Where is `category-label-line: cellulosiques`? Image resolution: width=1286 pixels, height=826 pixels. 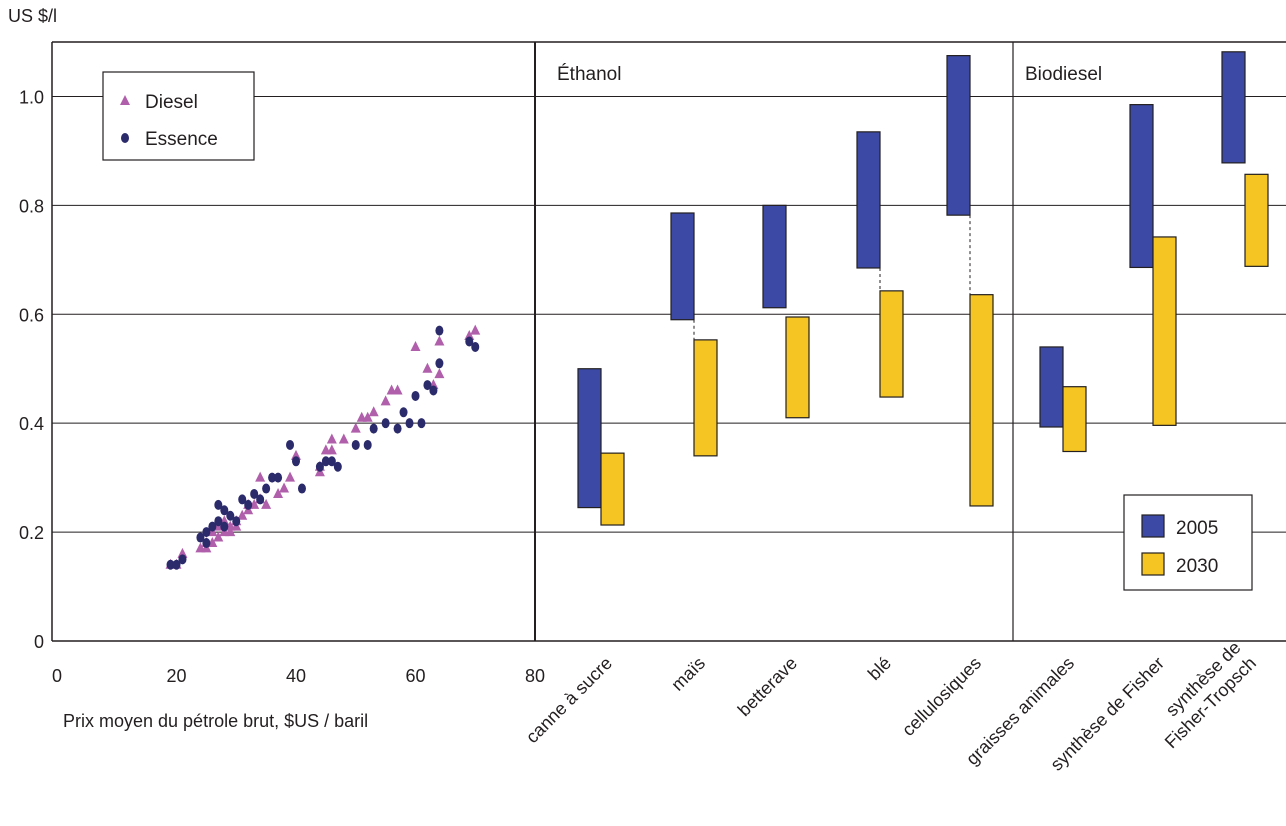
category-label-line: cellulosiques is located at coordinates (941, 696).